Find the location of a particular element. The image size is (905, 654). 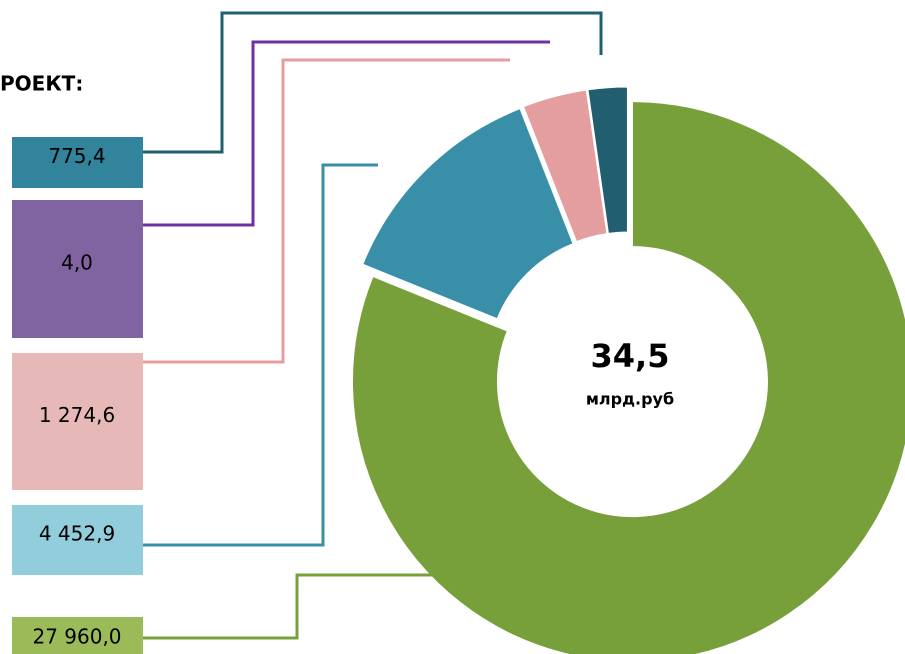

value-label: 775,4 is located at coordinates (76, 156).